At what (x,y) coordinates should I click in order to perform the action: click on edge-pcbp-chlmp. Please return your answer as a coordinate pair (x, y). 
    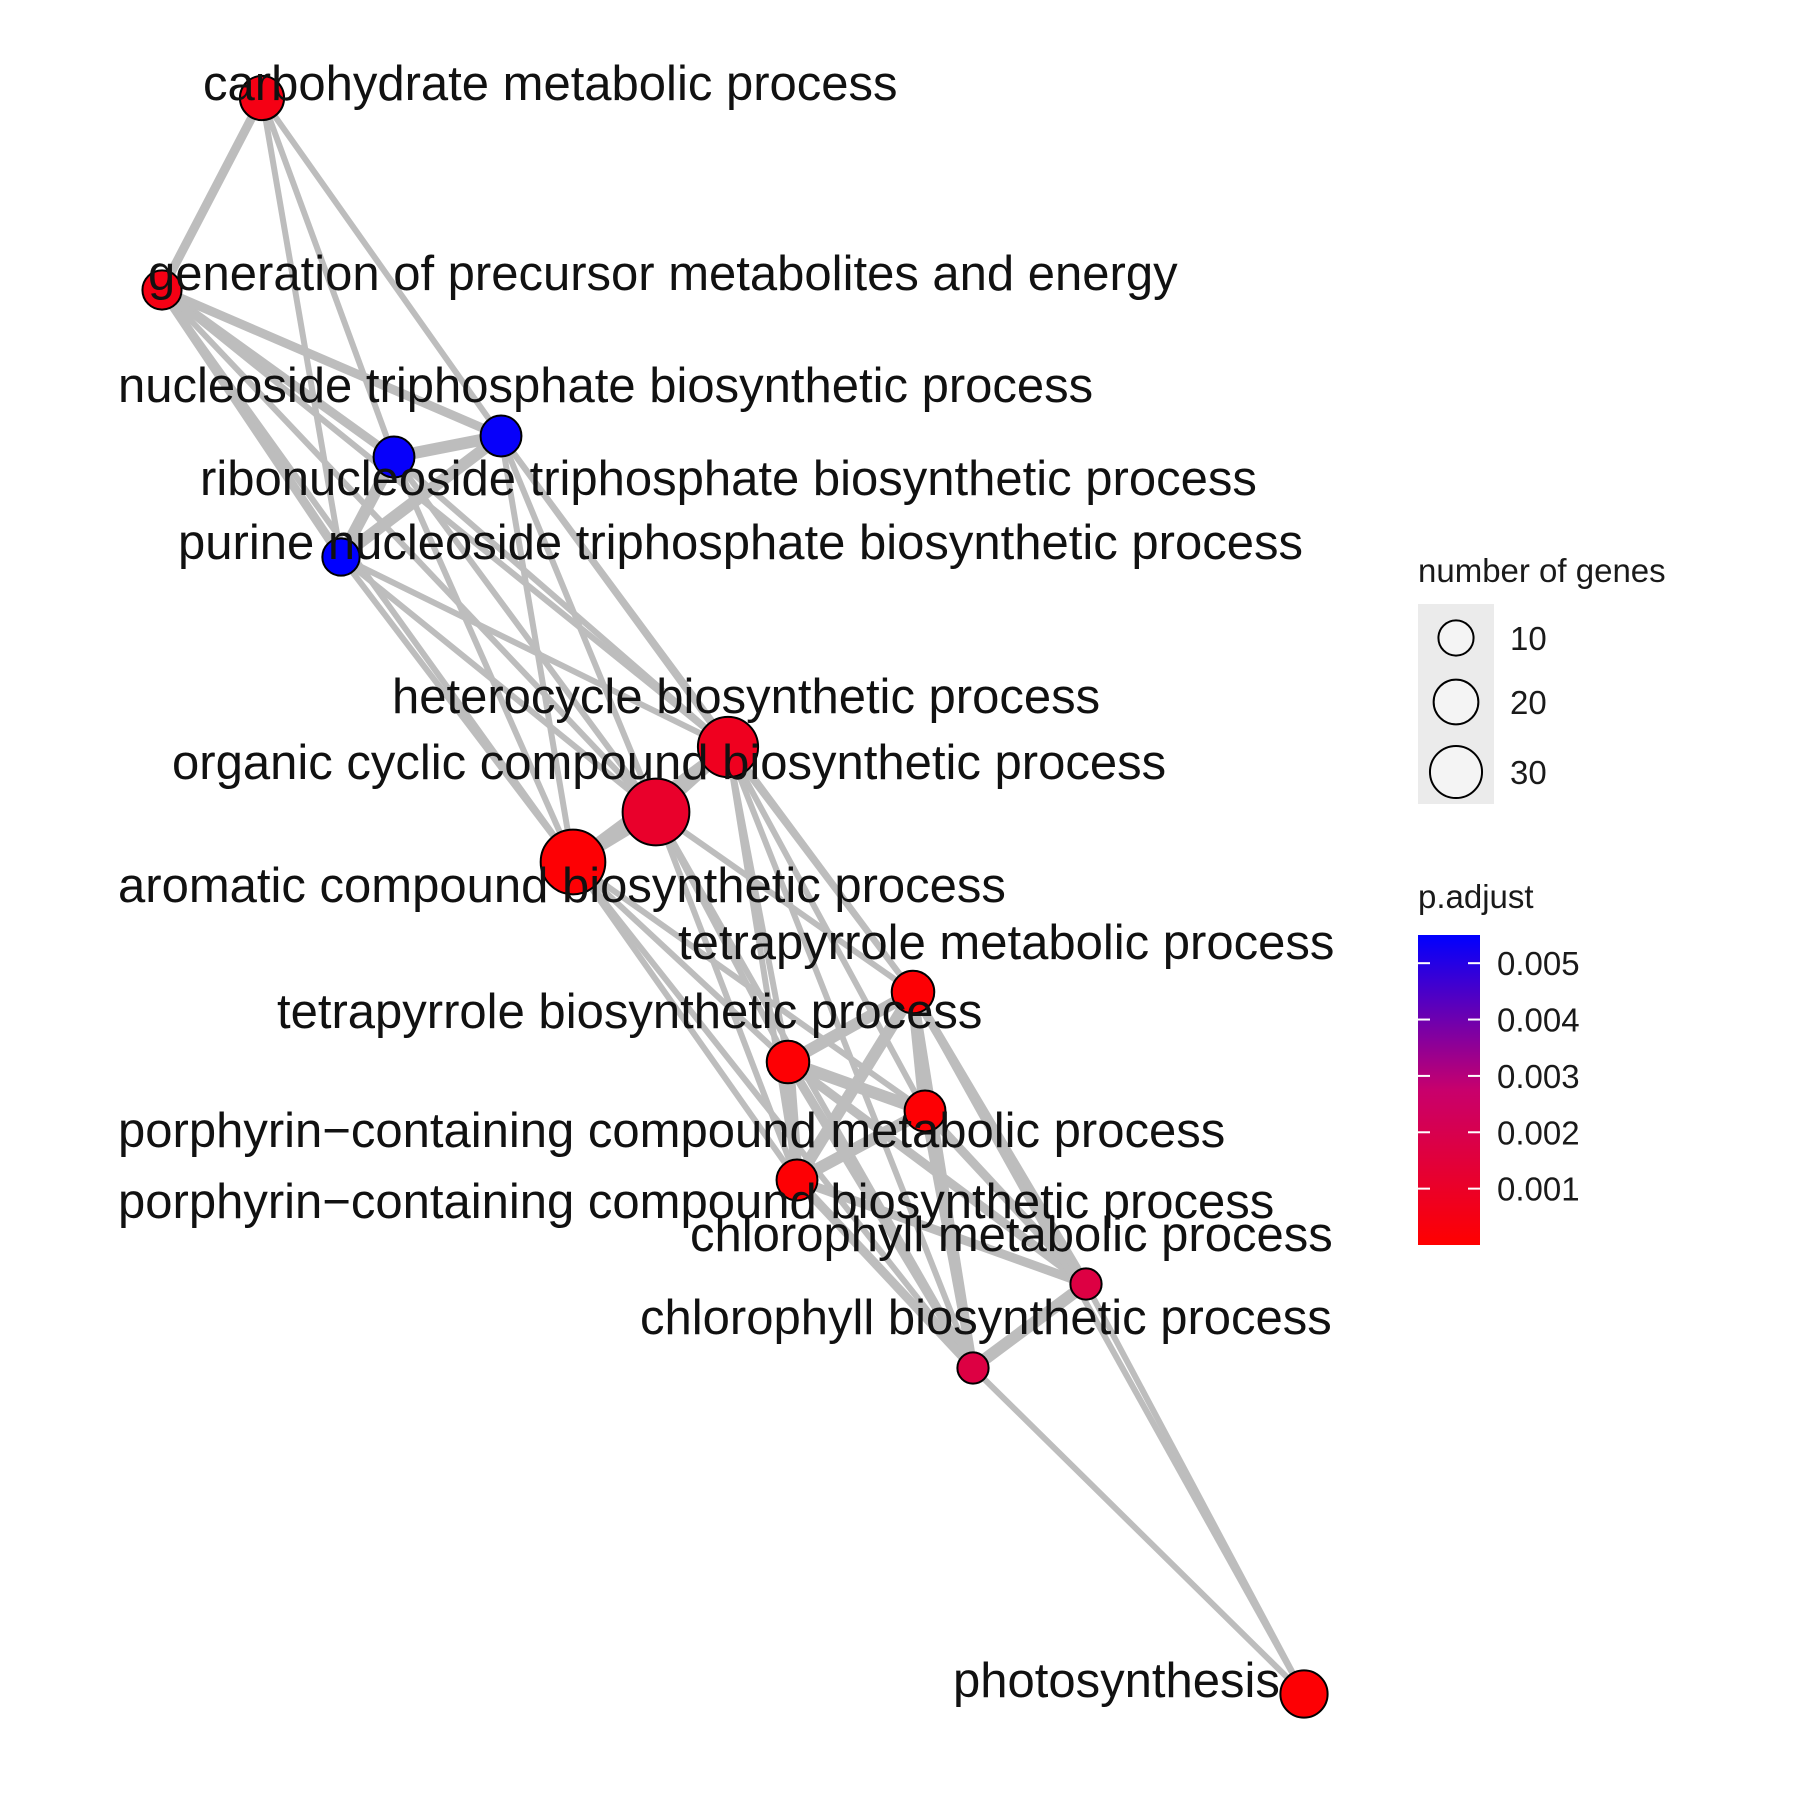
    Looking at the image, I should click on (941, 1232).